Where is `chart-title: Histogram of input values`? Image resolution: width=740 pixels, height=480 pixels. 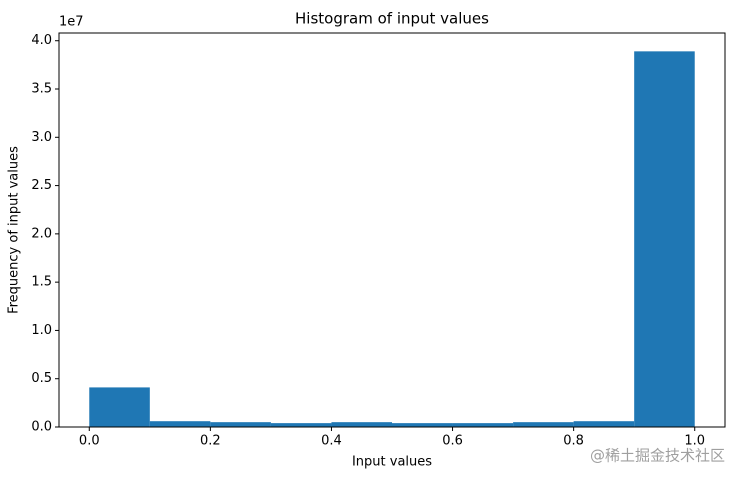 chart-title: Histogram of input values is located at coordinates (392, 19).